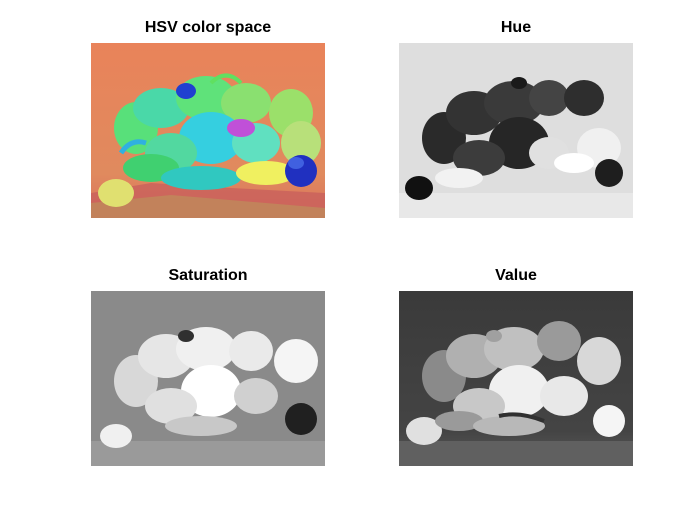 This screenshot has width=700, height=525. I want to click on hsv-image, so click(208, 130).